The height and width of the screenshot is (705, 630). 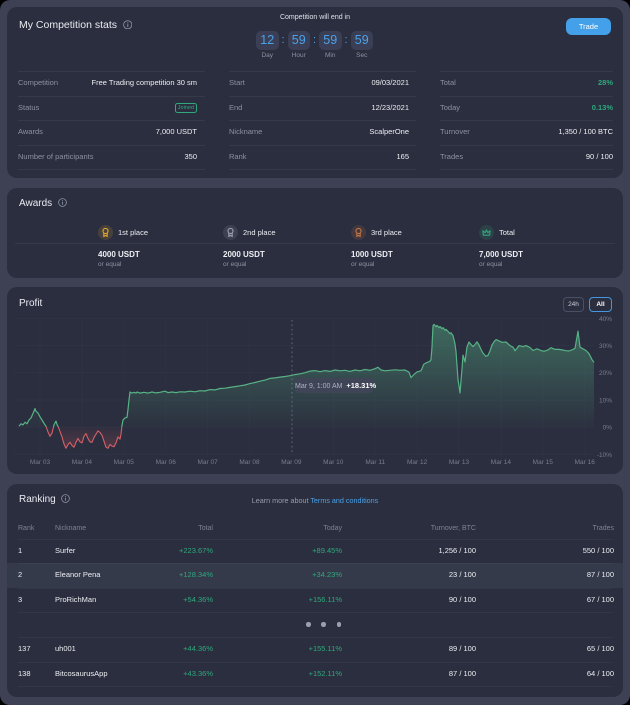 I want to click on svg-text: Mar 08, so click(x=249, y=462).